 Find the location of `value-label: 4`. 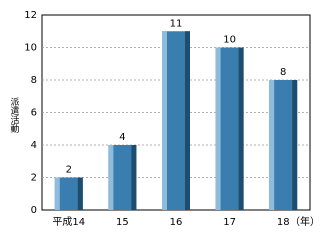

value-label: 4 is located at coordinates (122, 137).